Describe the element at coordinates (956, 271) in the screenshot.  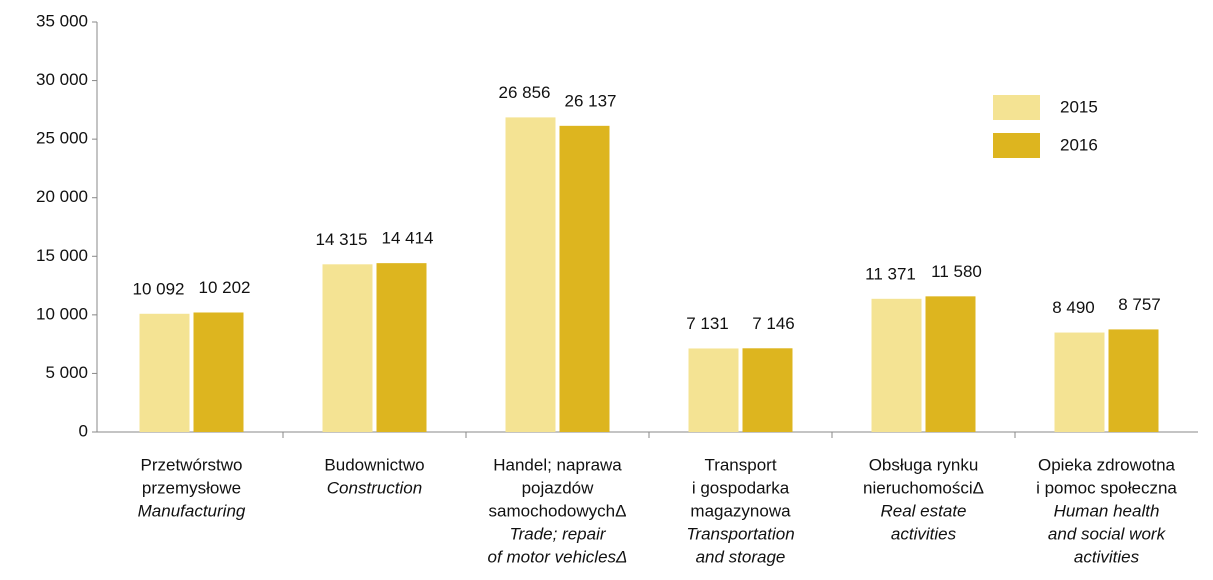
I see `value-label: 11 580` at that location.